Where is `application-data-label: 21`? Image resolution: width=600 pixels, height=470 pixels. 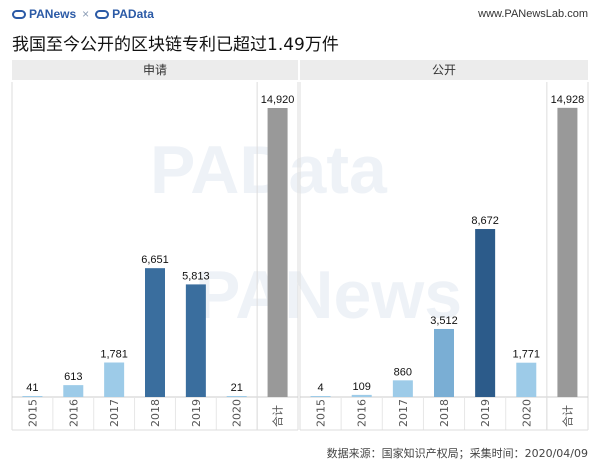
application-data-label: 21 is located at coordinates (237, 388).